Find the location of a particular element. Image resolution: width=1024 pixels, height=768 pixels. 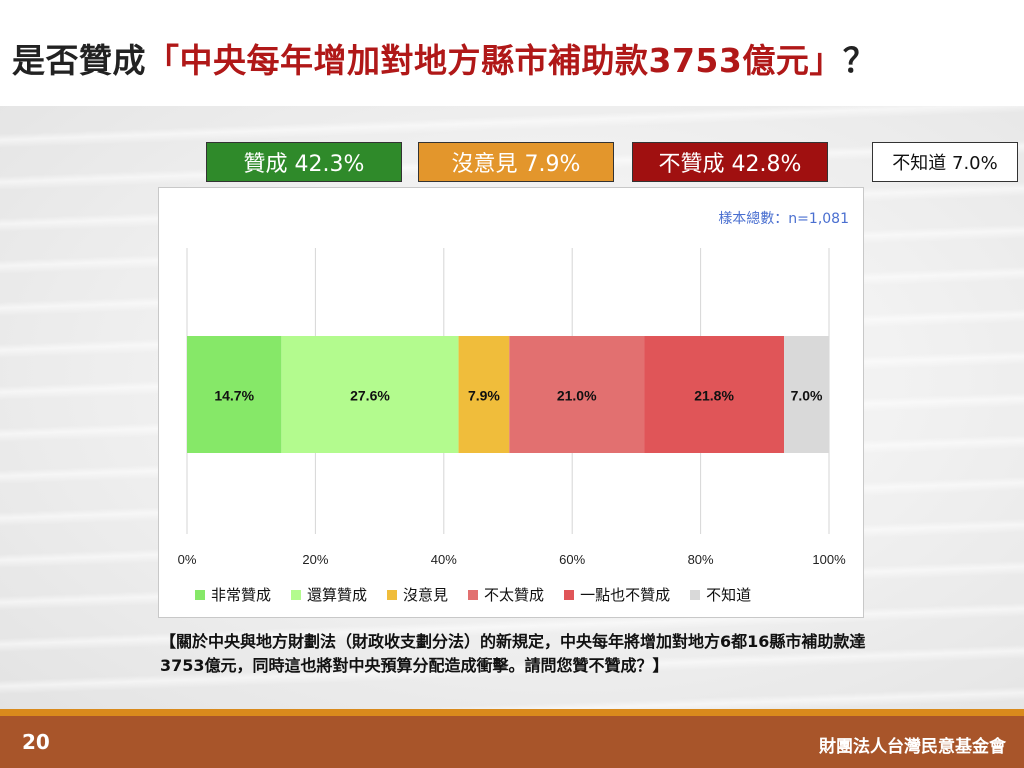

chart-legend: 非常贊成 還算贊成 沒意見 不太贊成 一點也不贊成 不知道 is located at coordinates (483, 594).